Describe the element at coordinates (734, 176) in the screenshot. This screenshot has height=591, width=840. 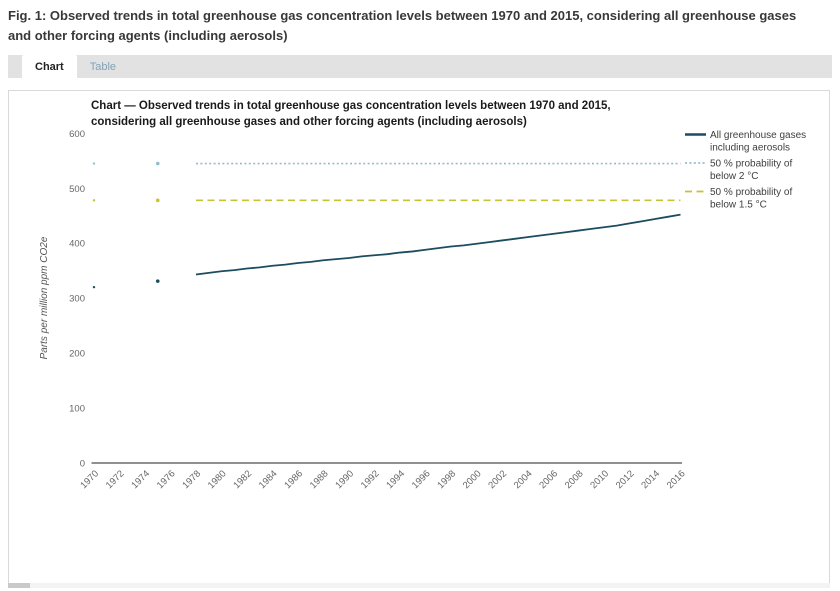
I see `legend-label: below 2 °C` at that location.